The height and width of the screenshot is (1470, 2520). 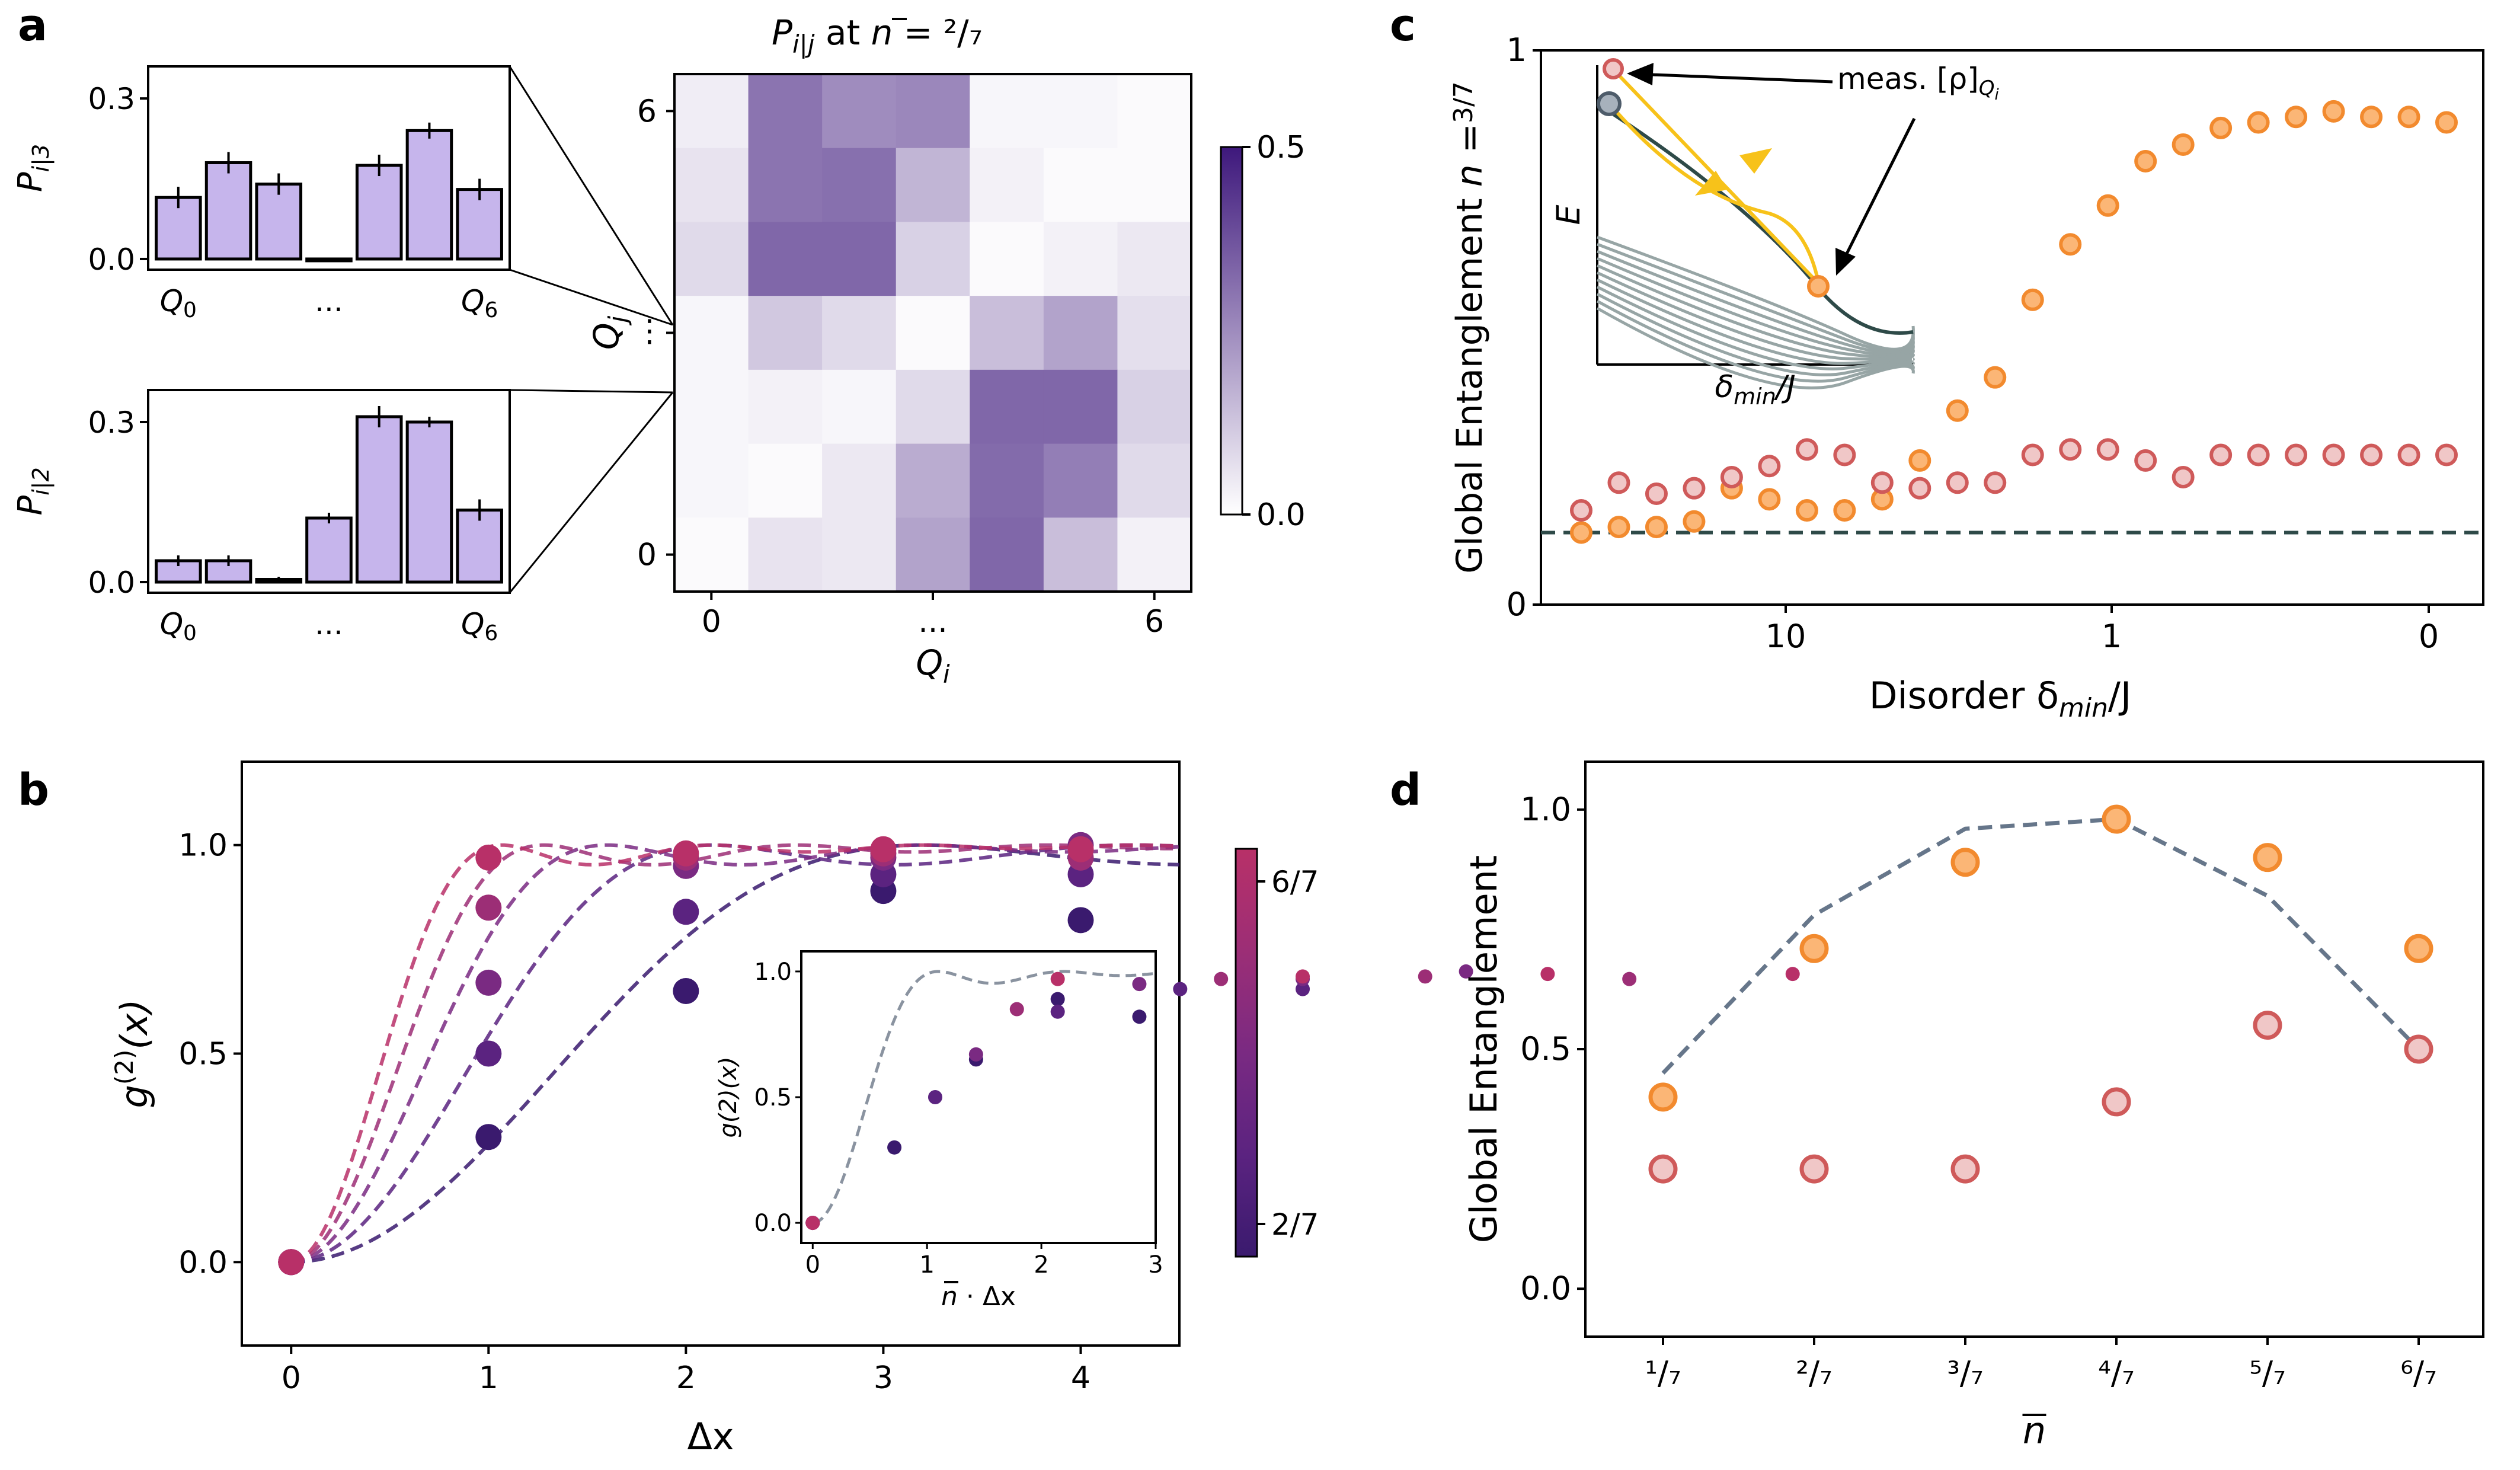 What do you see at coordinates (1785, 387) in the screenshot?
I see `inset-x-label-rest: /J` at bounding box center [1785, 387].